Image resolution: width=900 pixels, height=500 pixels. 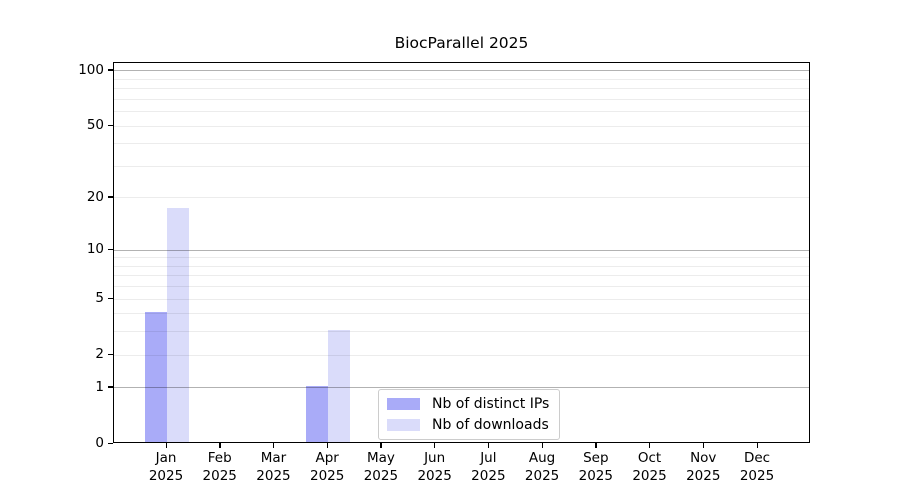 What do you see at coordinates (91, 69) in the screenshot?
I see `y-tick-label-100: 100` at bounding box center [91, 69].